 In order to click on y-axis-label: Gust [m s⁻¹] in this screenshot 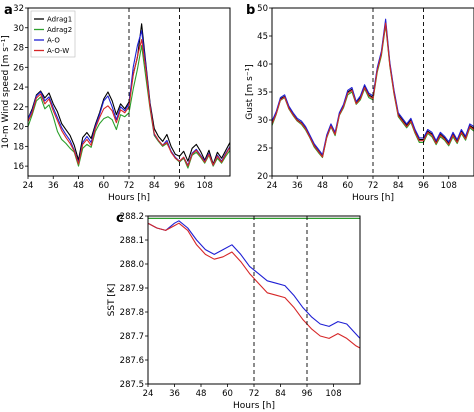, I will do `click(250, 91)`.